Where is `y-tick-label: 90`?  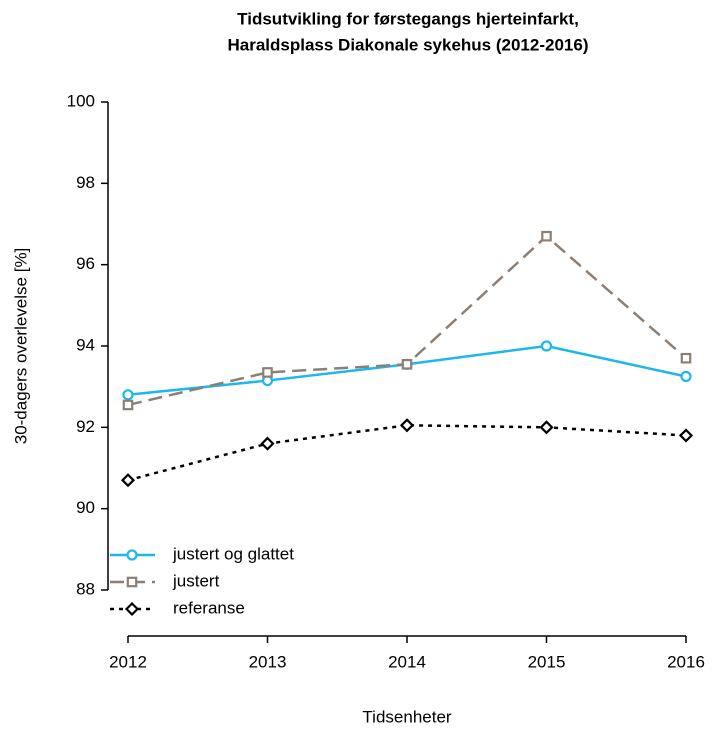
y-tick-label: 90 is located at coordinates (85, 507).